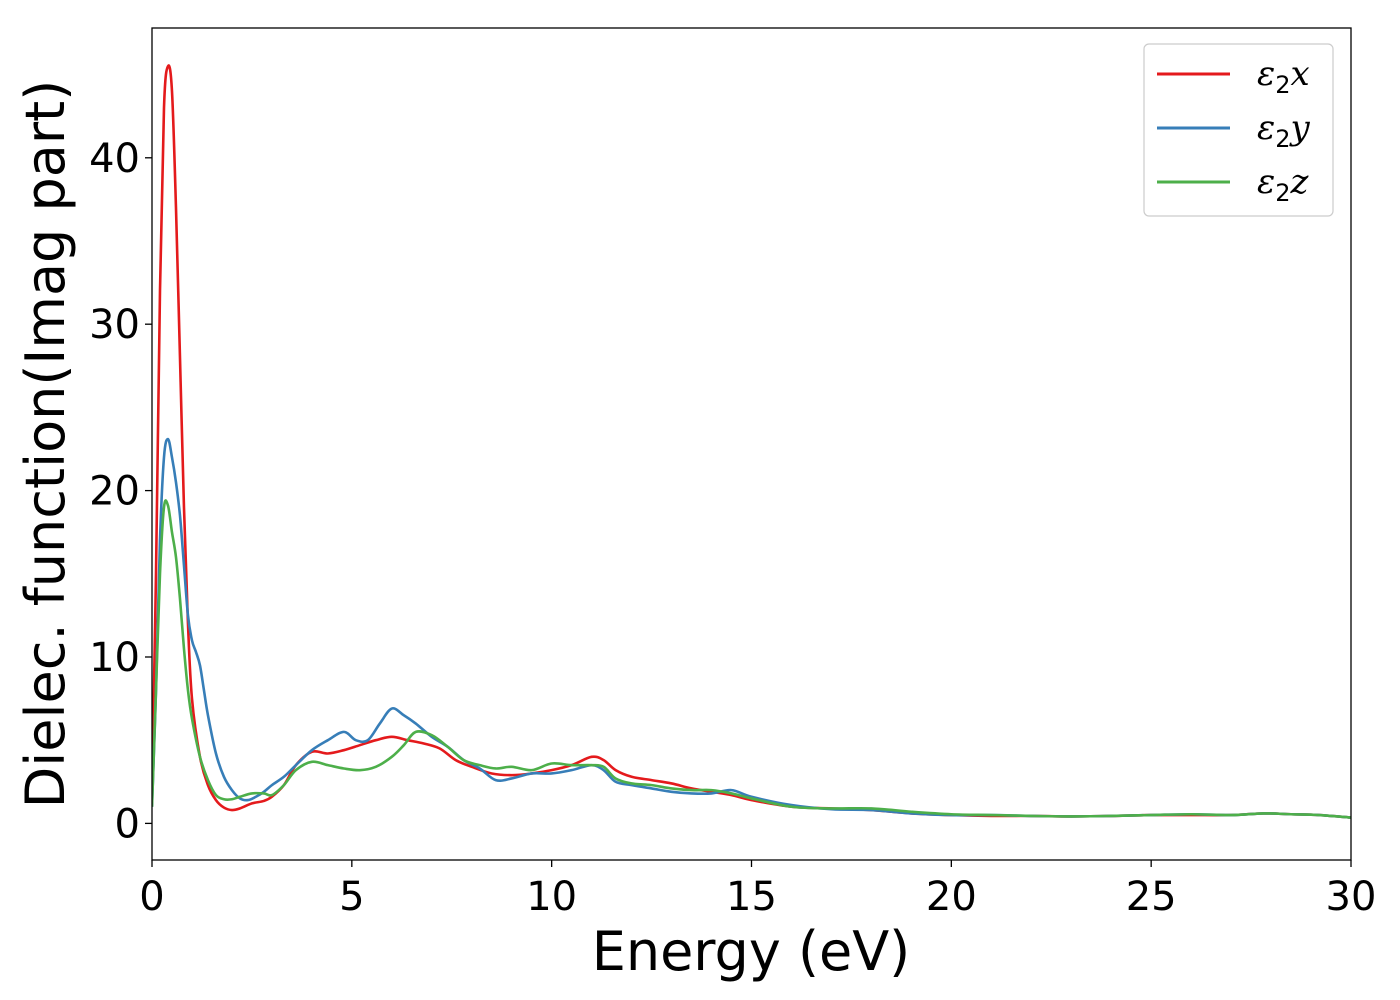 This screenshot has width=1400, height=1000. I want to click on legend: ε2x ε2y ε2z, so click(1238, 130).